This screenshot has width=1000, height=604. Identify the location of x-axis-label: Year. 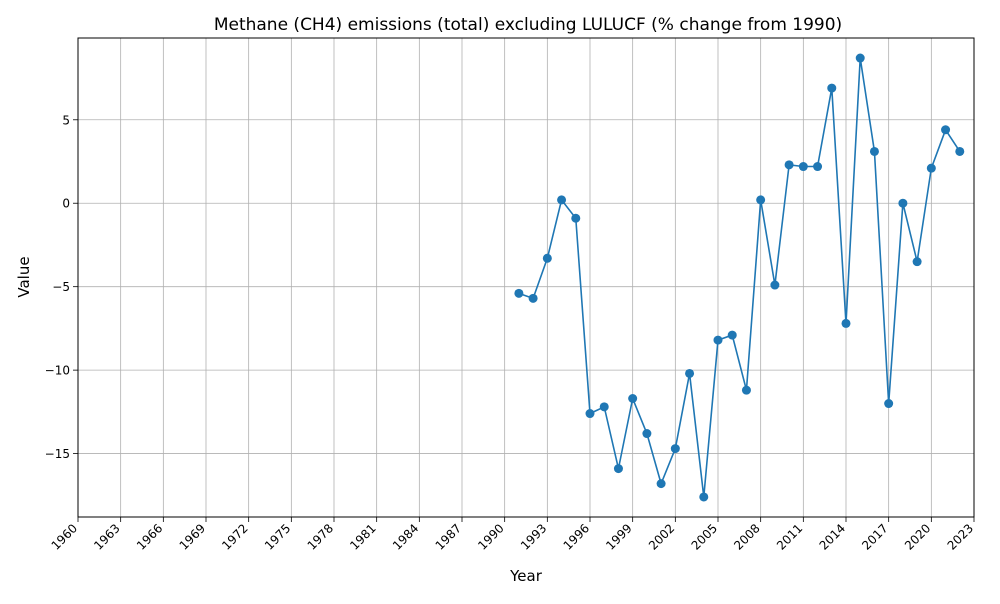
(526, 576).